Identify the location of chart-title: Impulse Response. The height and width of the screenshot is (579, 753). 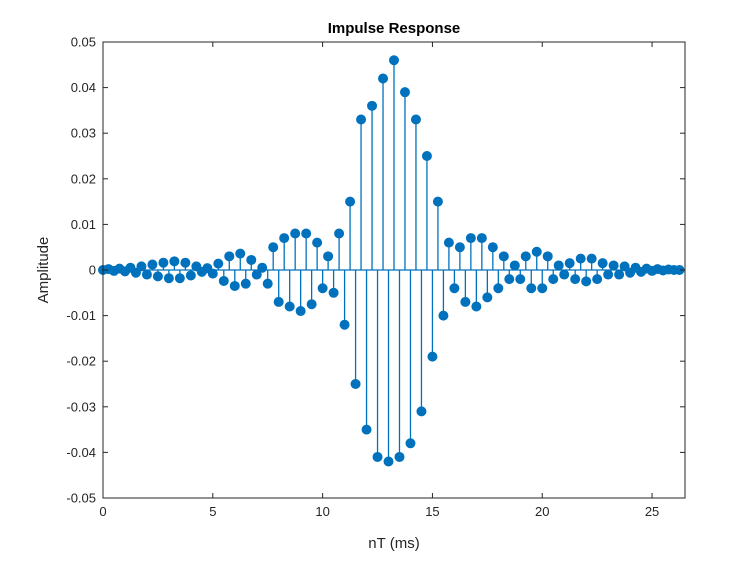
(394, 28).